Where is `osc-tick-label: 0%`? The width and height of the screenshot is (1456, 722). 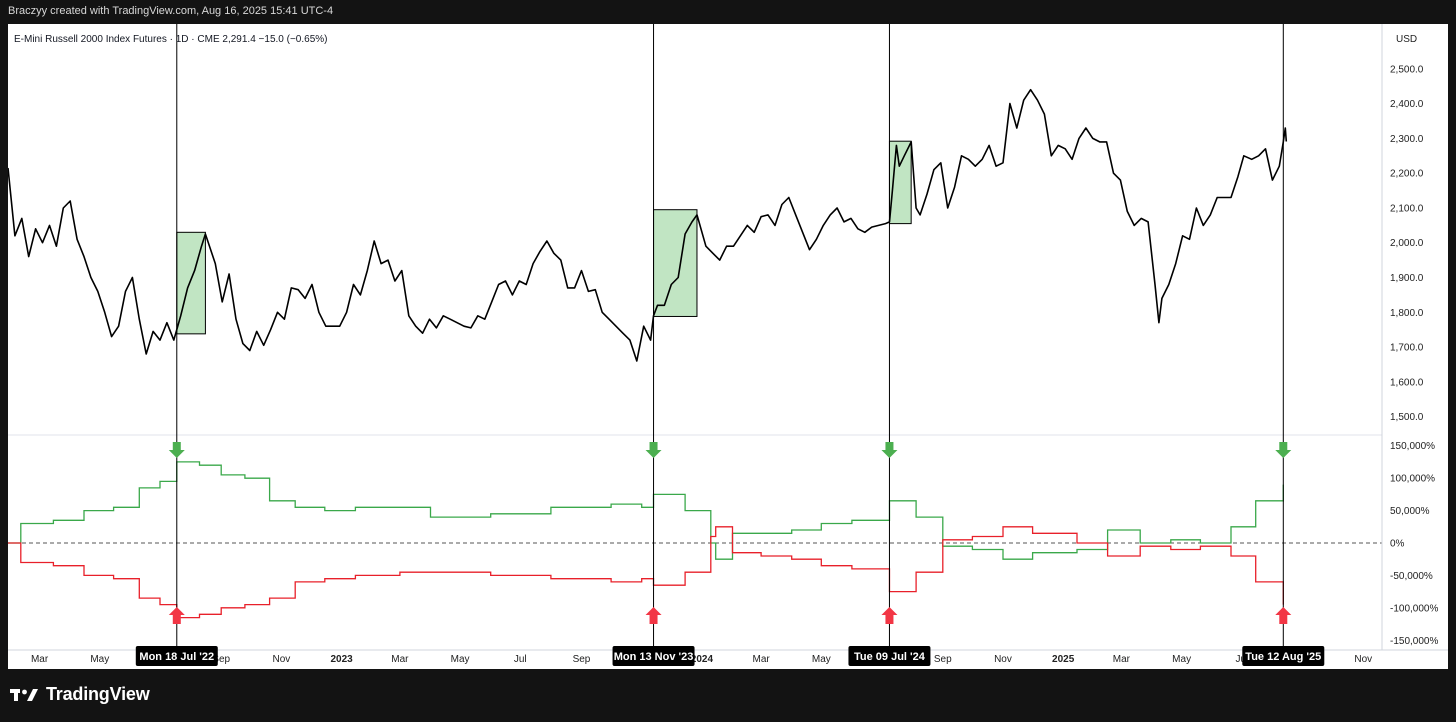
osc-tick-label: 0% is located at coordinates (1397, 544).